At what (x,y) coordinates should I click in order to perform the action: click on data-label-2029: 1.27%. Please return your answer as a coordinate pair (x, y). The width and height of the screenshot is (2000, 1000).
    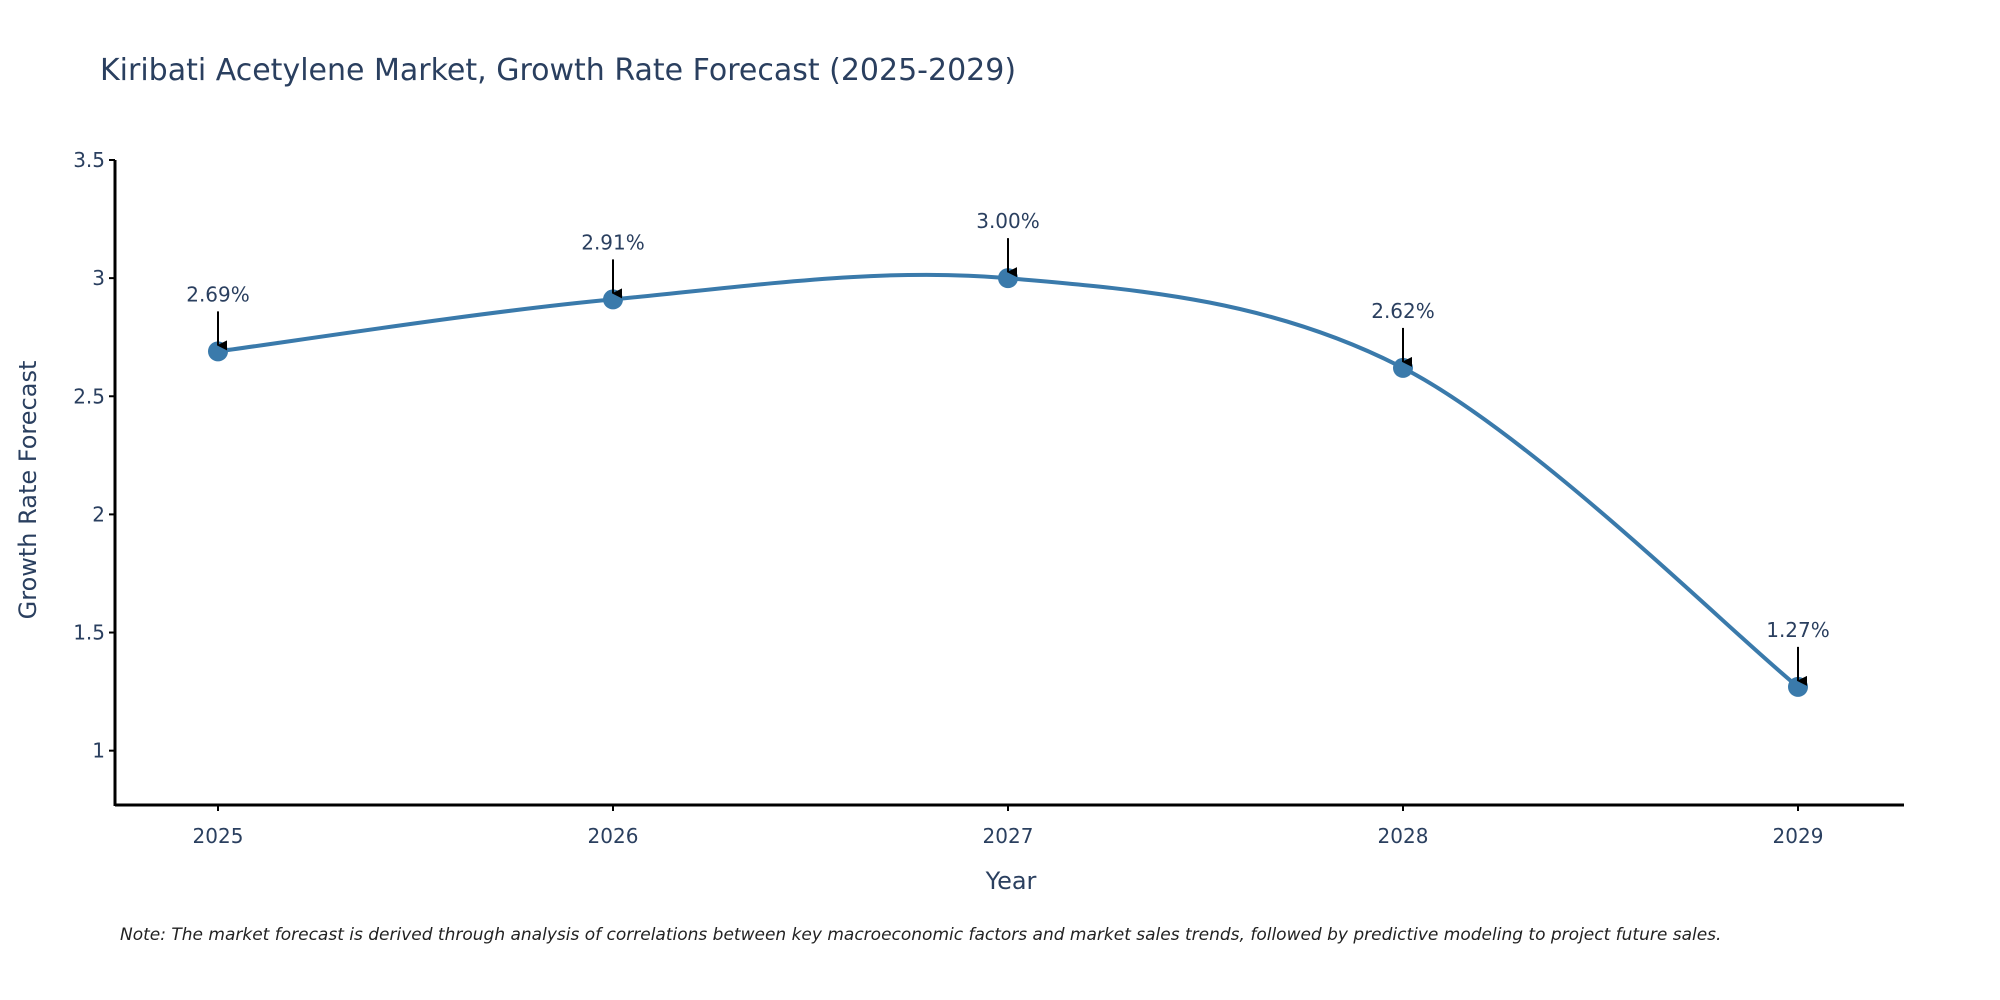
    Looking at the image, I should click on (1798, 630).